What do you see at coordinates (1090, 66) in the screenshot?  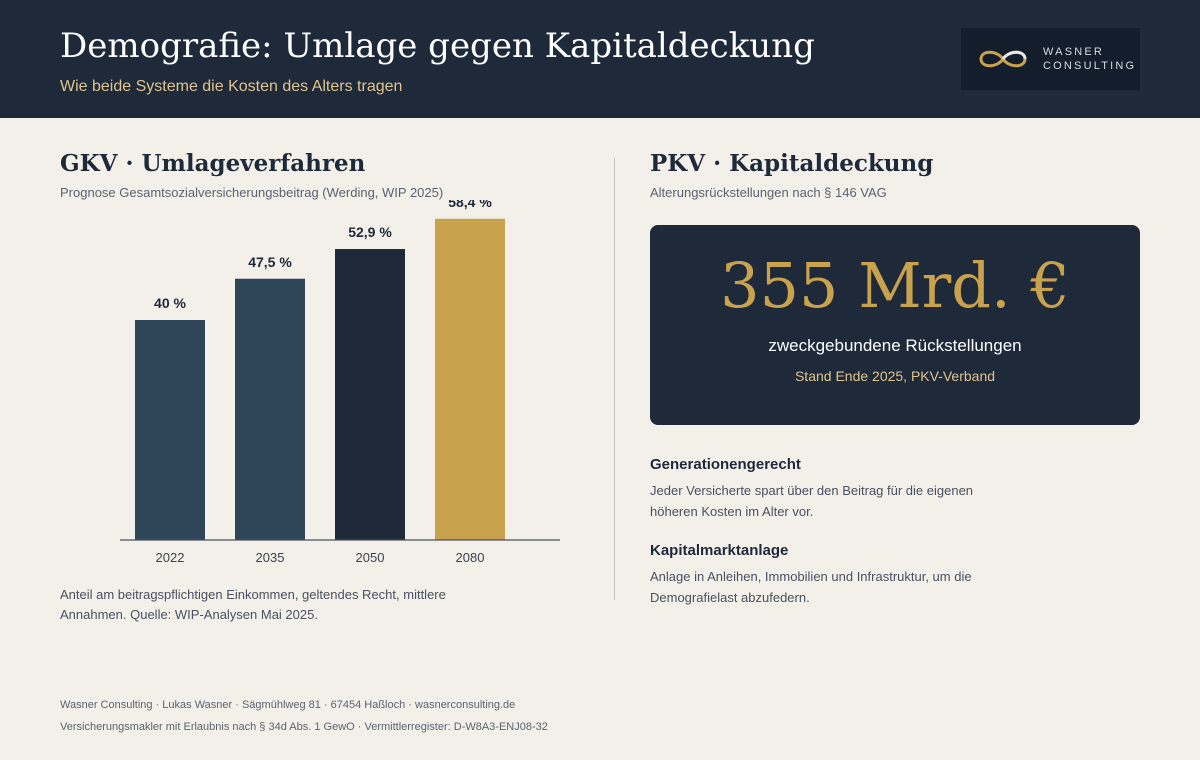 I see `logo-line-2: CONSULTING` at bounding box center [1090, 66].